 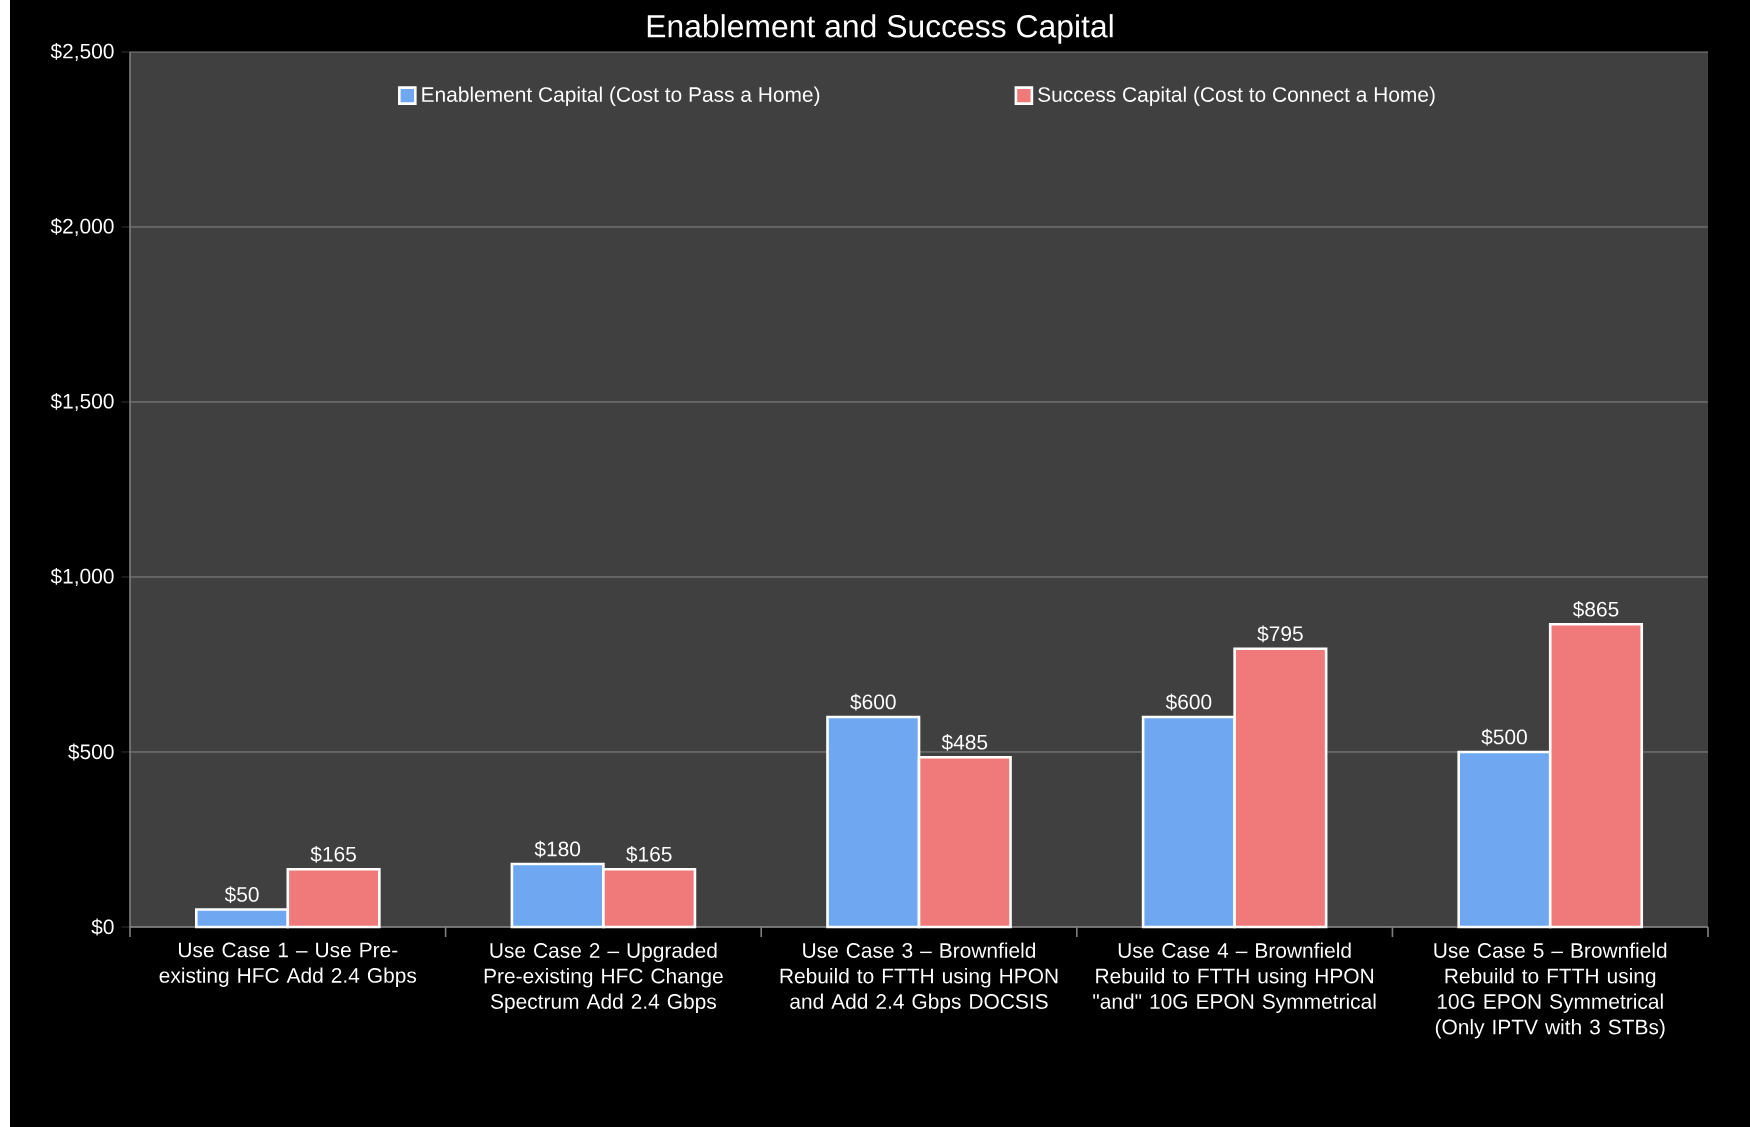 What do you see at coordinates (82, 227) in the screenshot?
I see `y-tick-label: $2,000` at bounding box center [82, 227].